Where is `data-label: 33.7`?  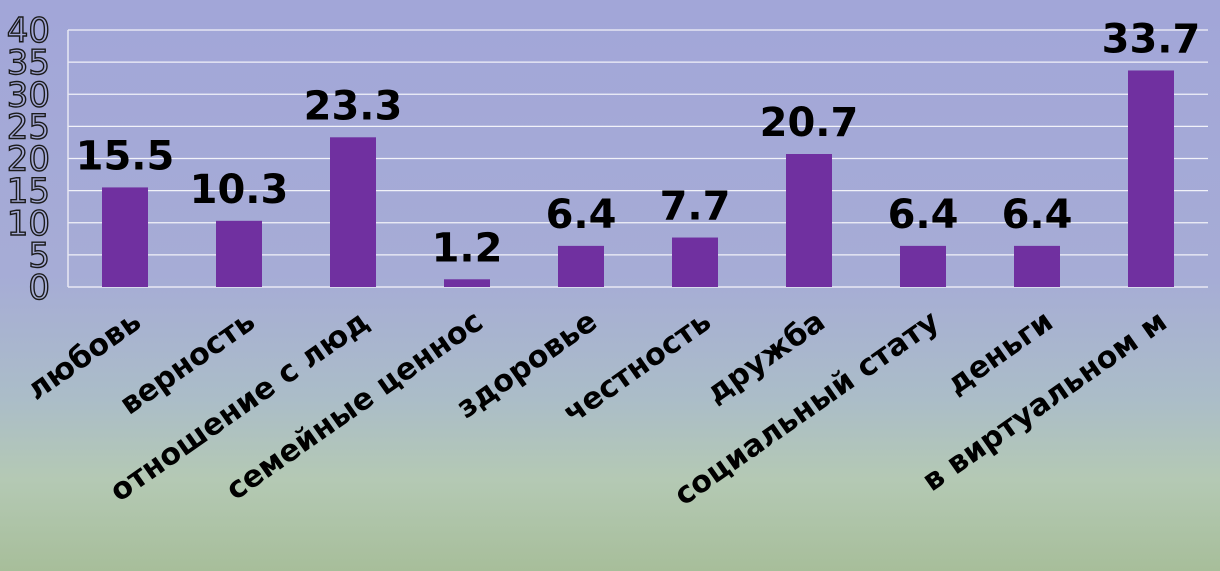 data-label: 33.7 is located at coordinates (1151, 39).